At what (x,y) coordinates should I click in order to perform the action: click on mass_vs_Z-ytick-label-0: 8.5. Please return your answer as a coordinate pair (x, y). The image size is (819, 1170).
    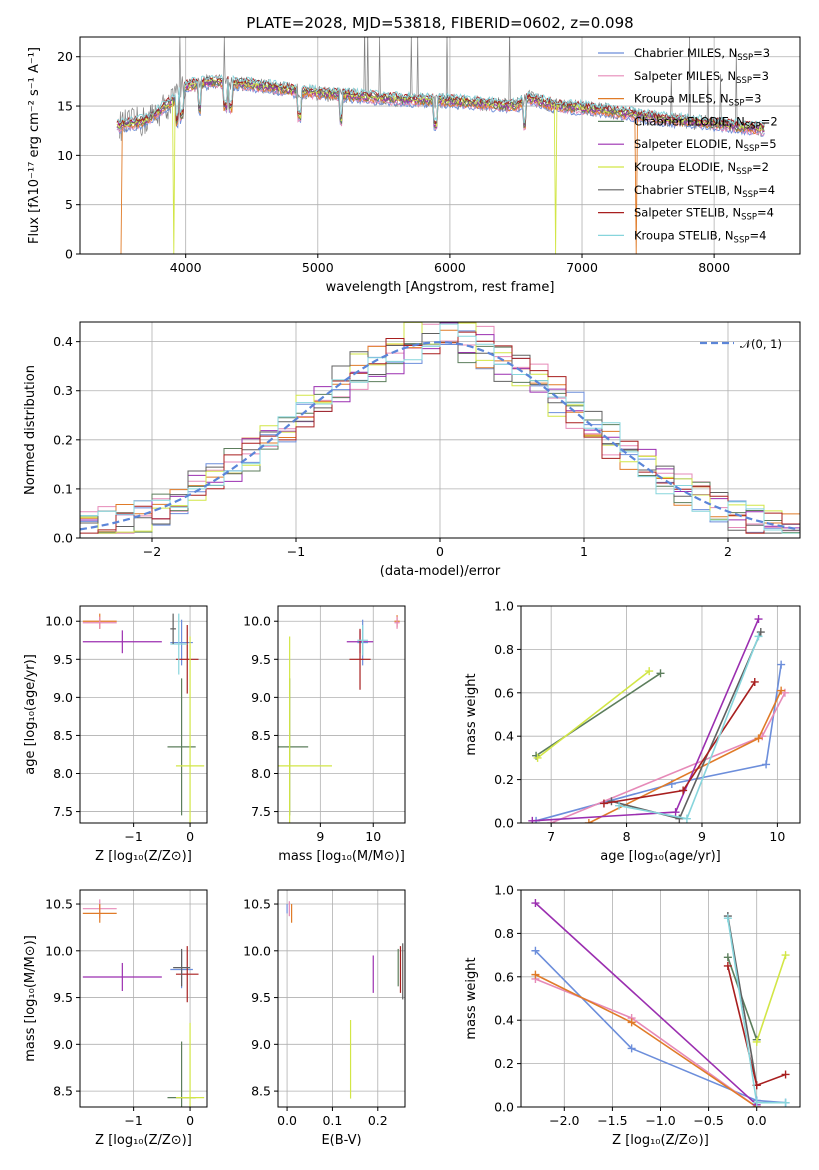
    Looking at the image, I should click on (63, 1091).